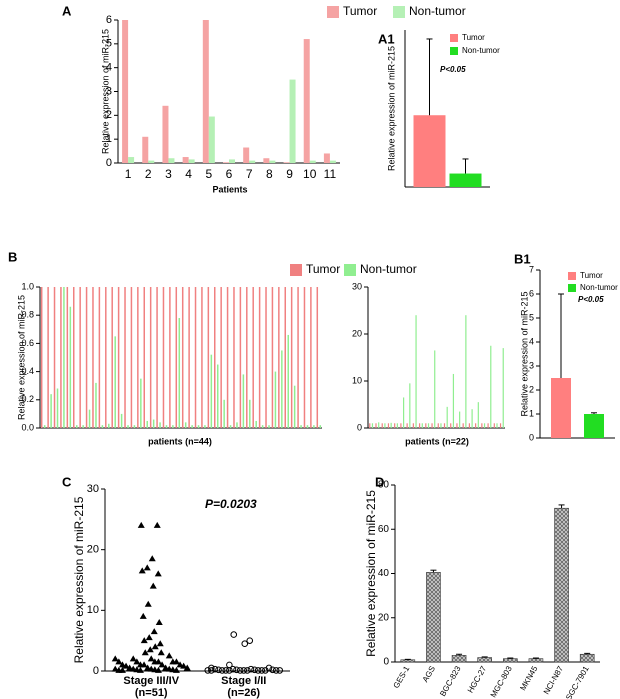  I want to click on x-tick-label: BGC-823, so click(450, 681).